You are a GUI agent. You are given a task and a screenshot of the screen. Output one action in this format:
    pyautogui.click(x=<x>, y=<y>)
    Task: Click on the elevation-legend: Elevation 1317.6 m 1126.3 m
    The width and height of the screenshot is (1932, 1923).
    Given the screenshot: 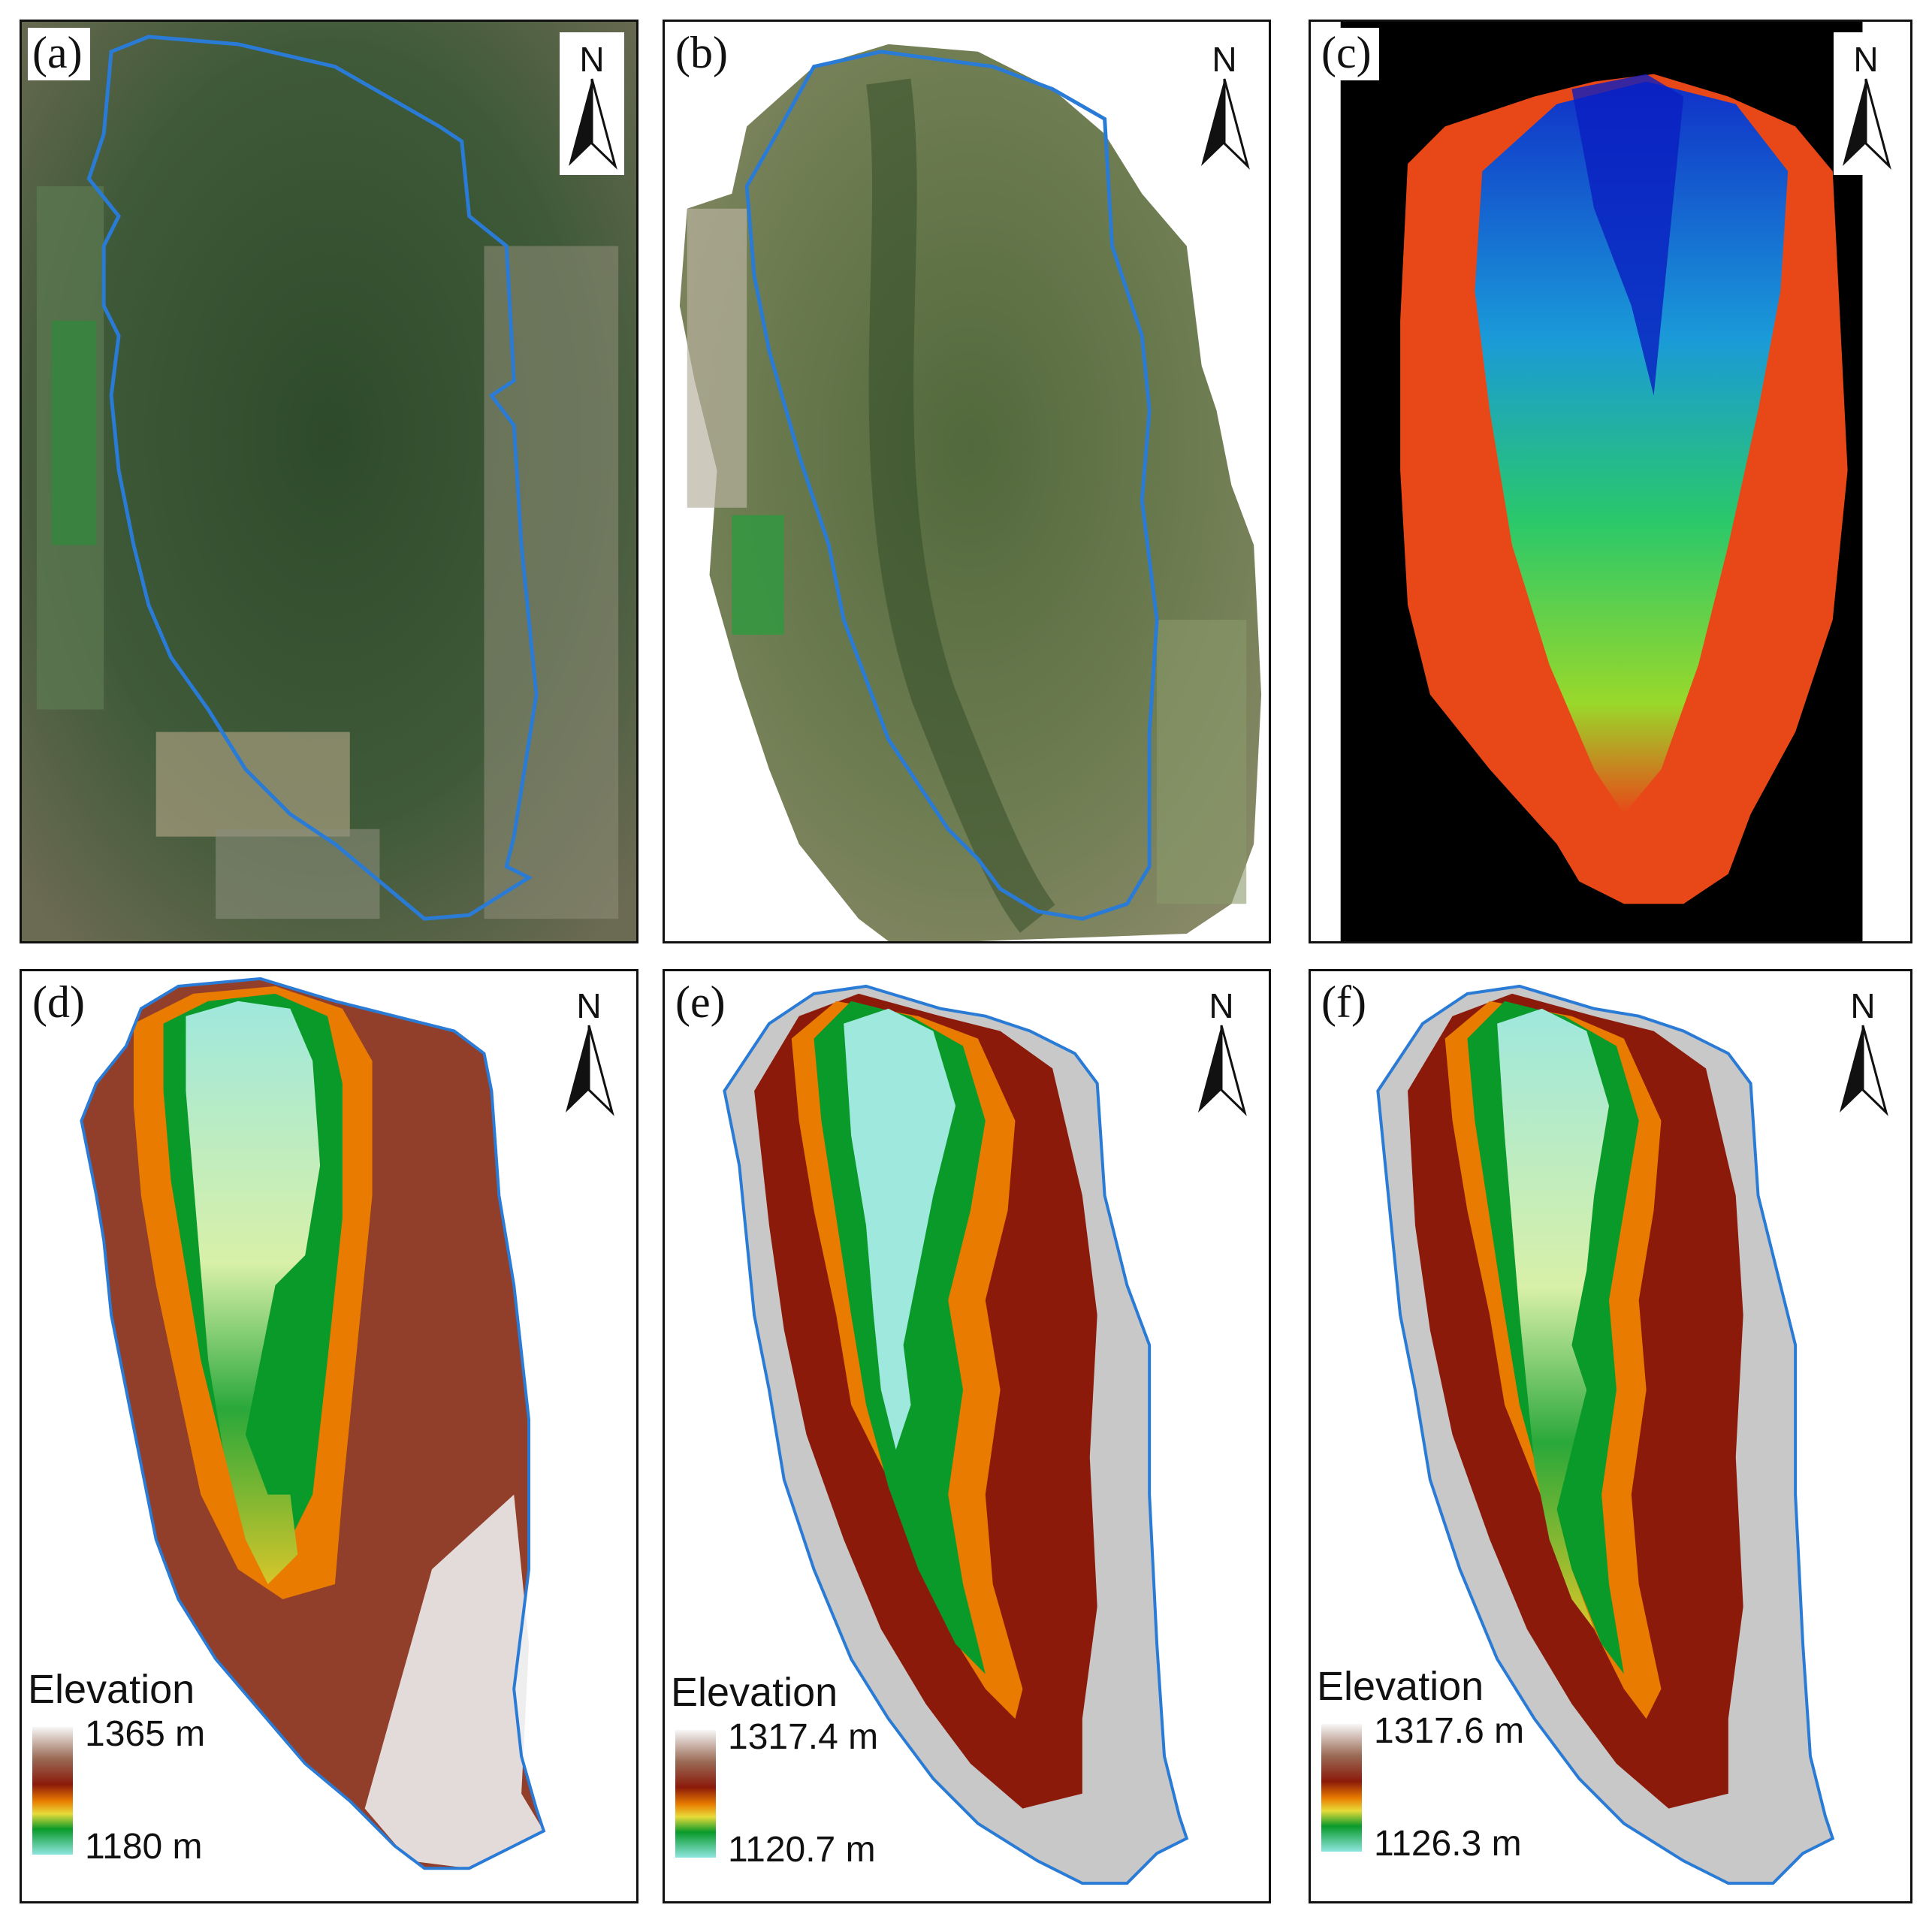 What is the action you would take?
    pyautogui.click(x=1420, y=1764)
    